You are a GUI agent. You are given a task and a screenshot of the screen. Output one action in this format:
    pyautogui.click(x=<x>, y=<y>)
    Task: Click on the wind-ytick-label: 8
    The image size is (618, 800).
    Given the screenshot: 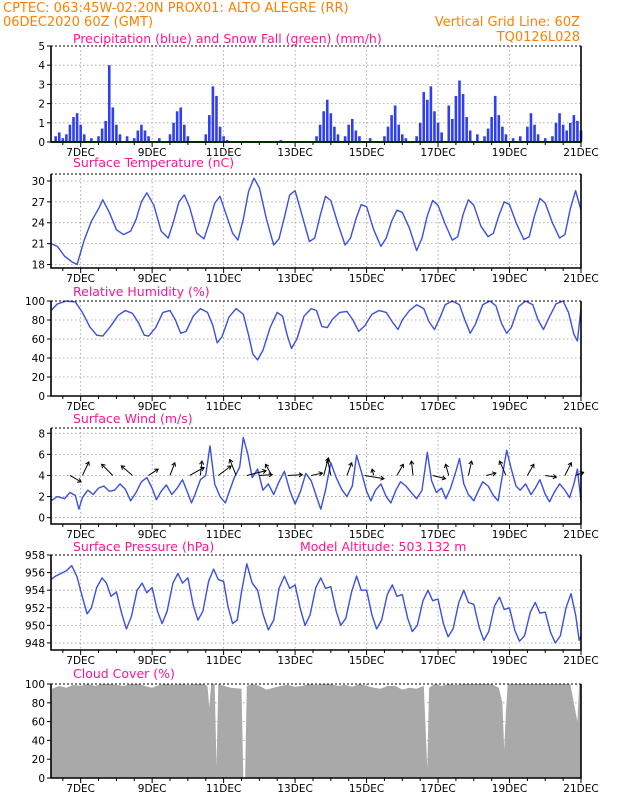 What is the action you would take?
    pyautogui.click(x=41, y=434)
    